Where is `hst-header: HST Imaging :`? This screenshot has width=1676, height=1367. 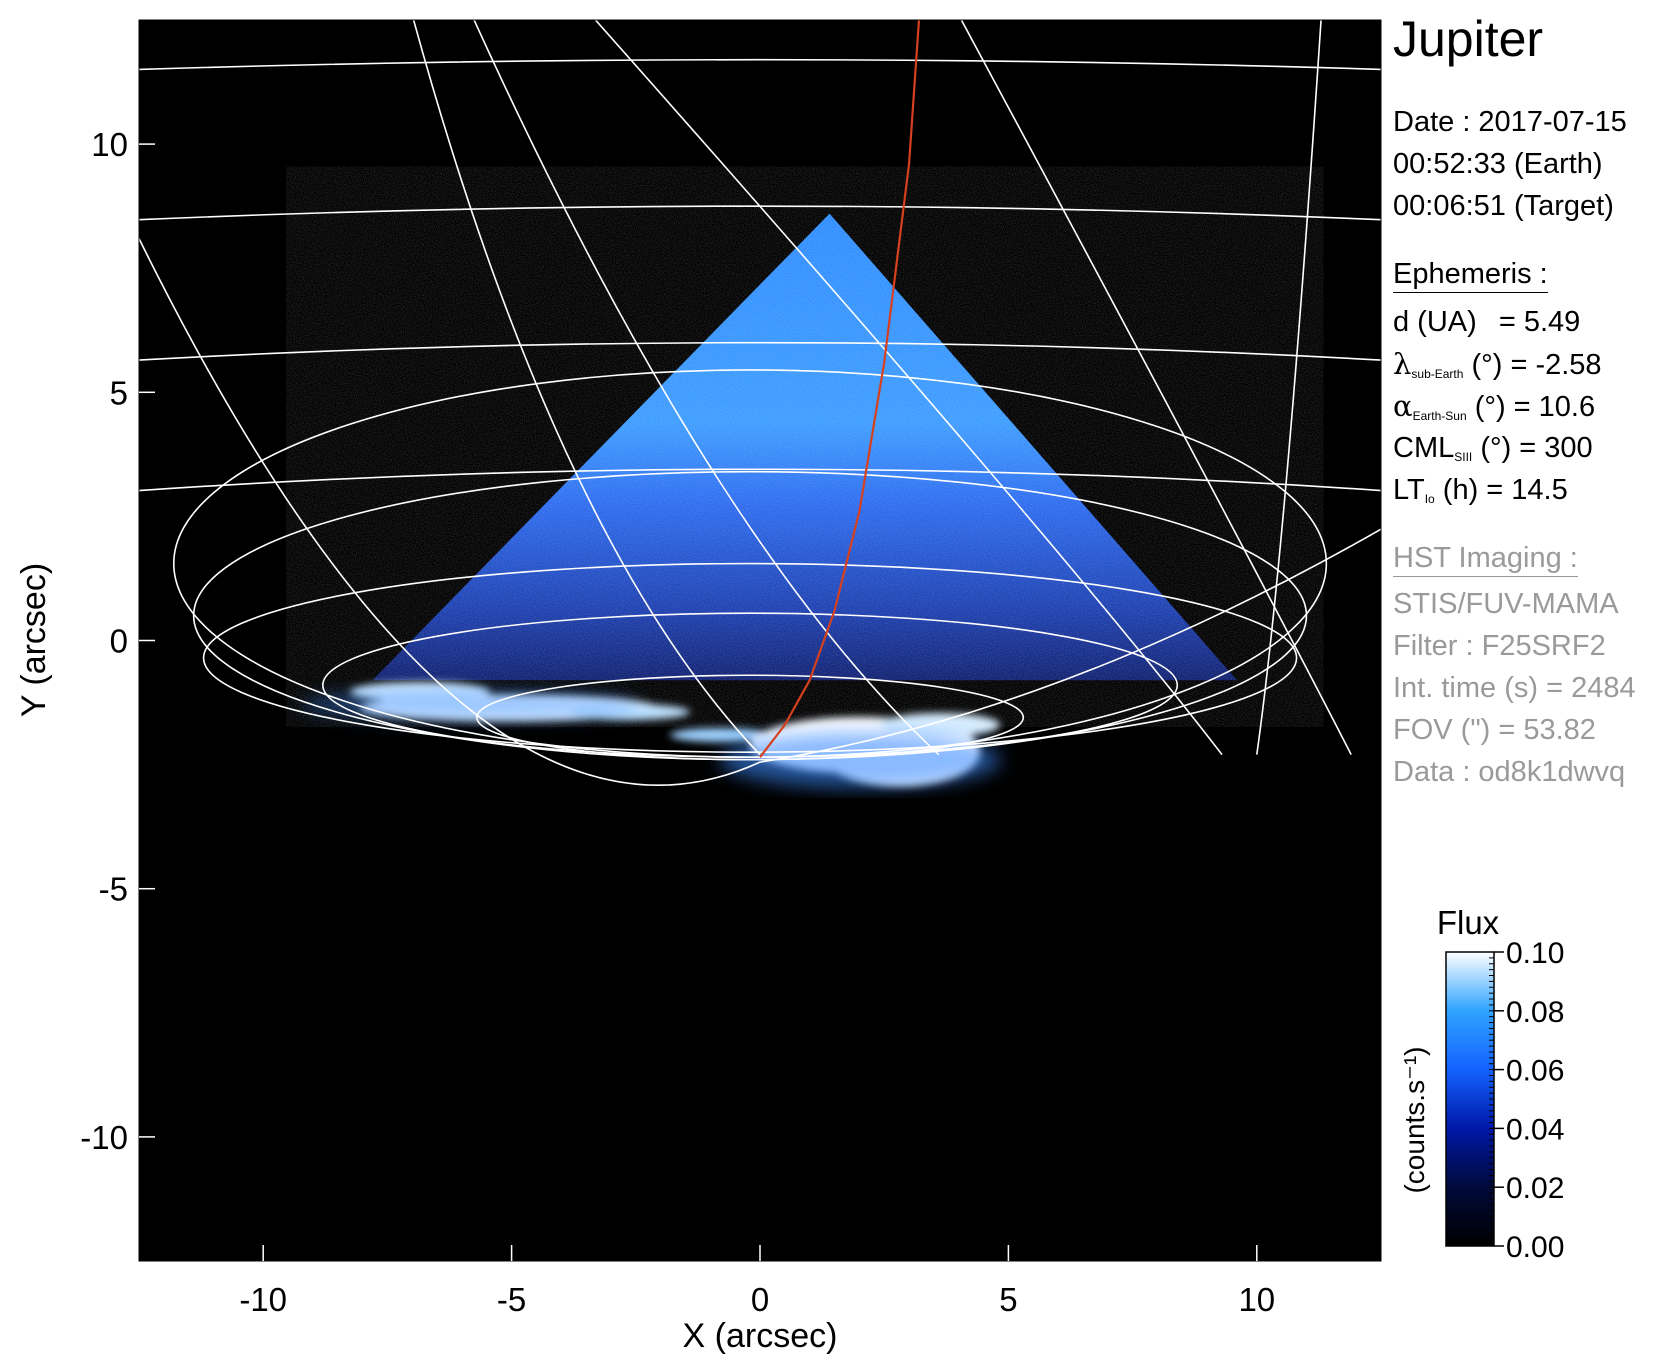
hst-header: HST Imaging : is located at coordinates (1485, 560).